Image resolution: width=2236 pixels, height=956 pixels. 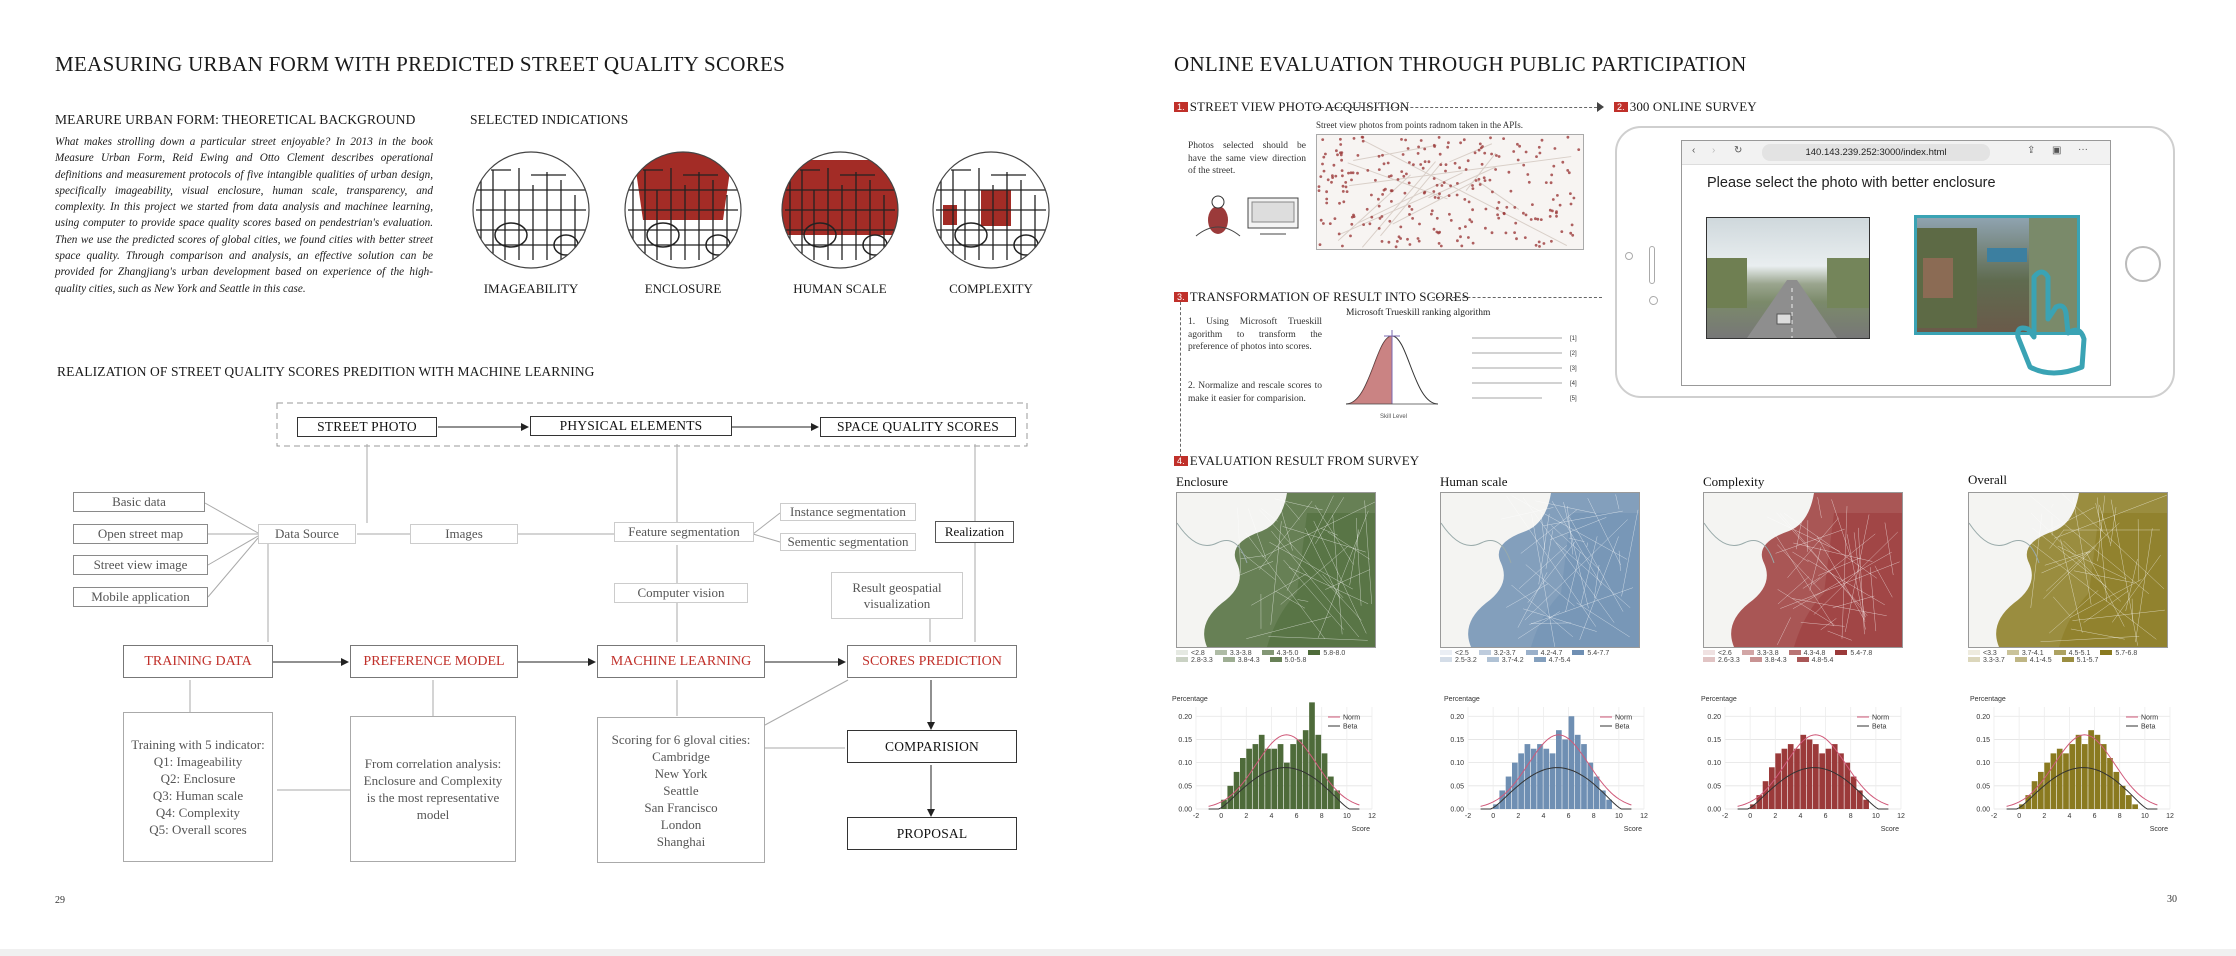 I want to click on legend-item: 4.8-5.4, so click(x=1814, y=660).